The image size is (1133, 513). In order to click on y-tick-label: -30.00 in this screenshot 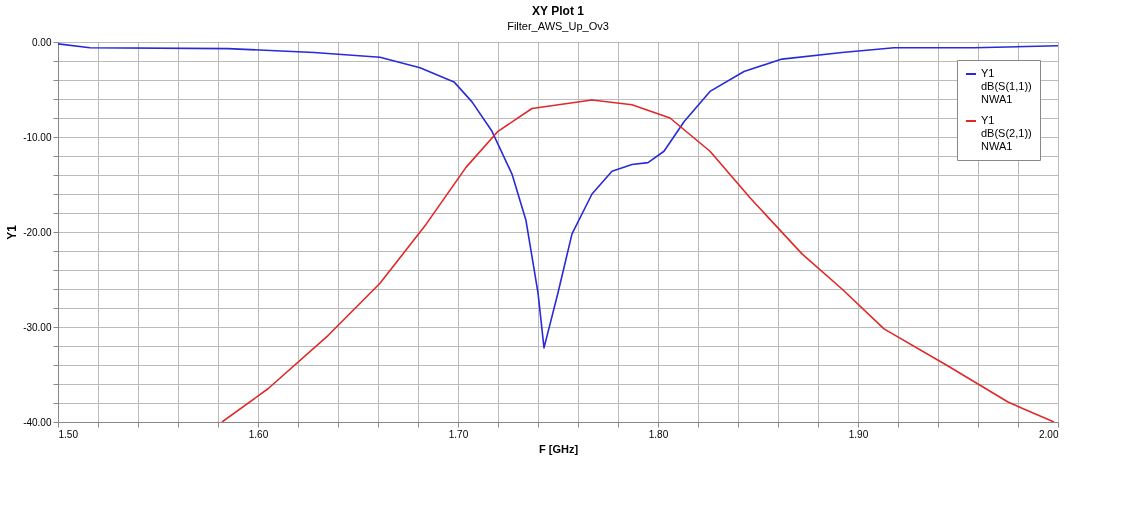, I will do `click(37, 327)`.